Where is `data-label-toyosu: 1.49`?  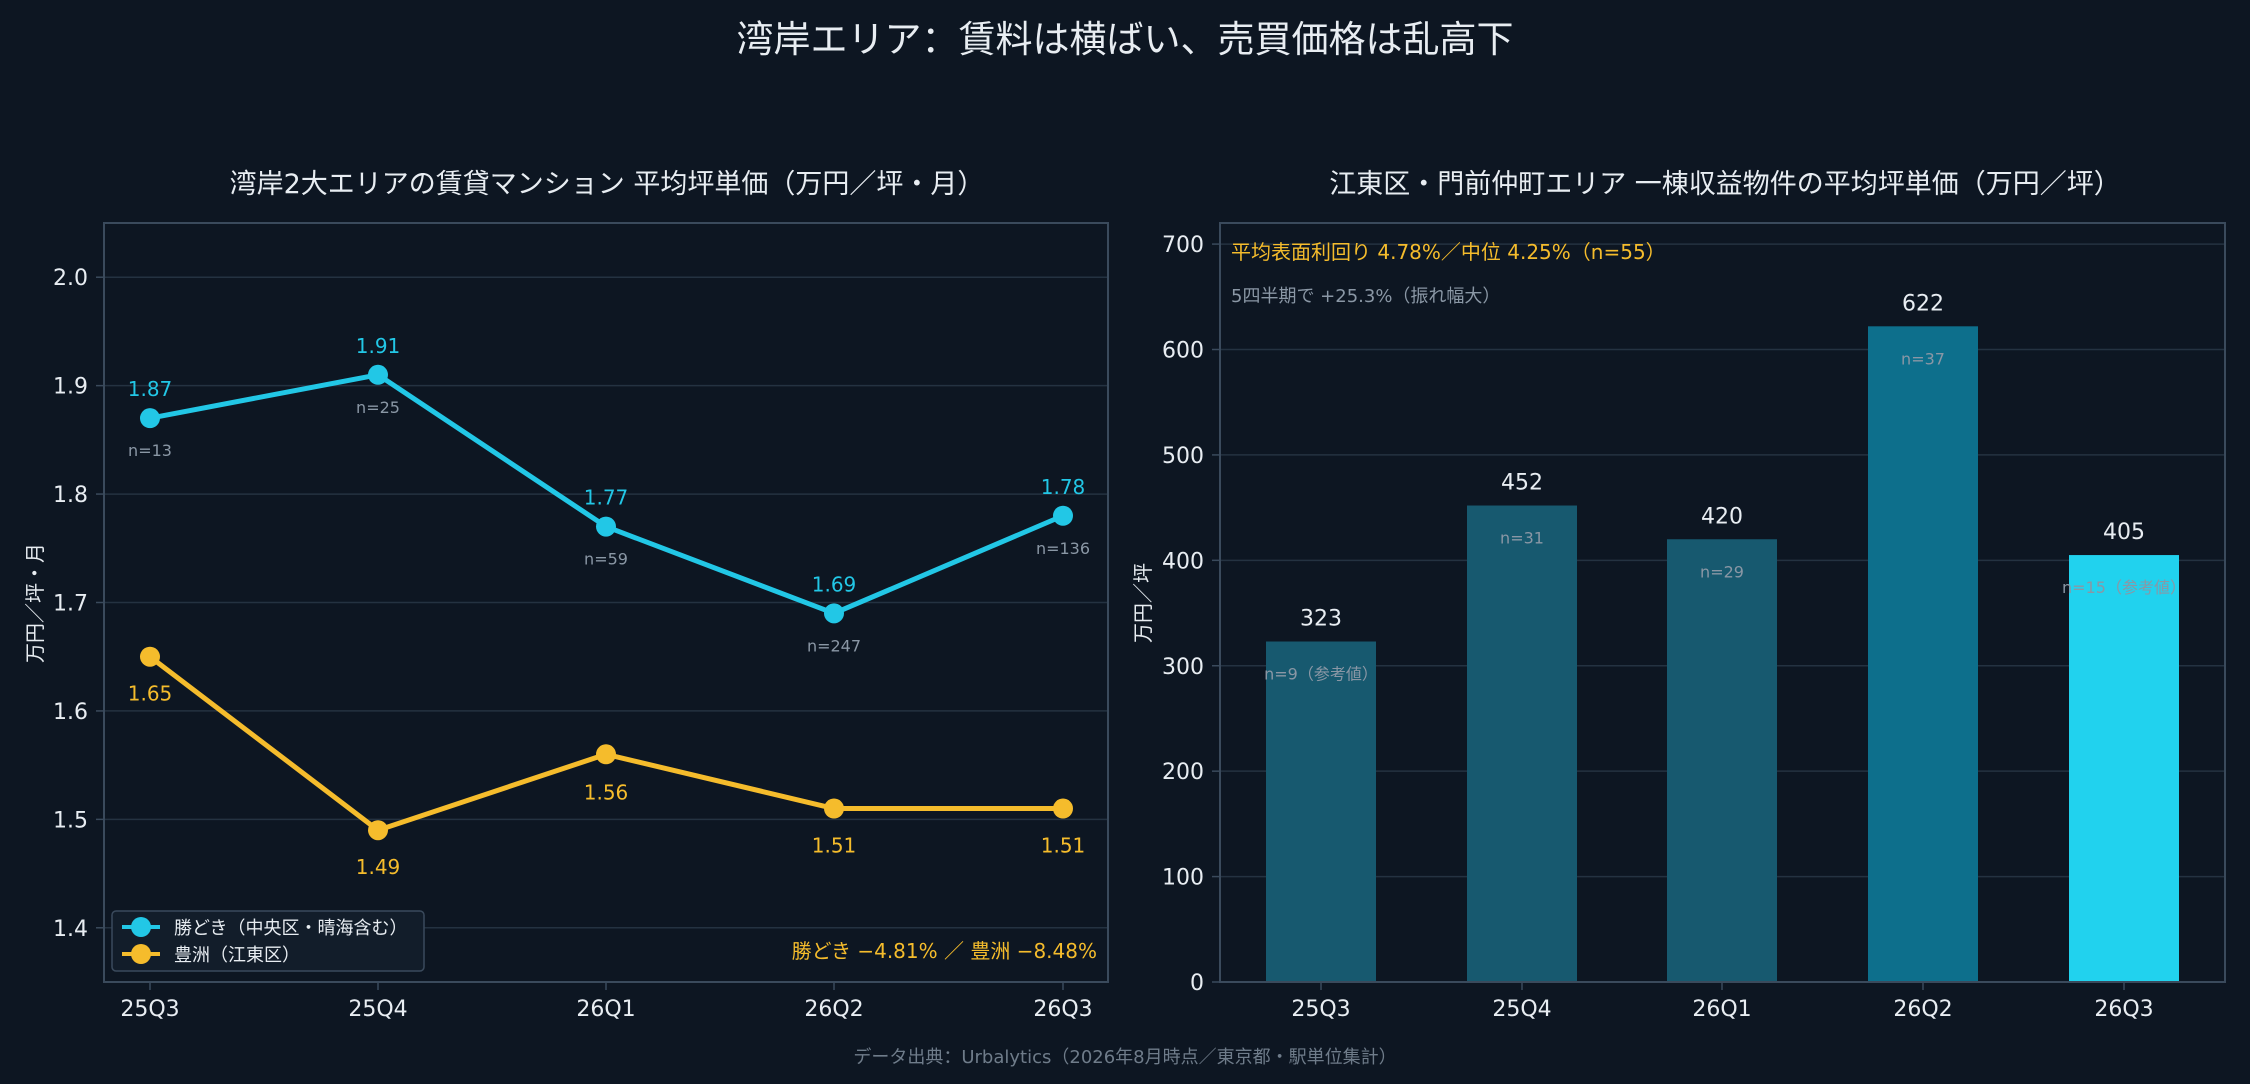
data-label-toyosu: 1.49 is located at coordinates (378, 867).